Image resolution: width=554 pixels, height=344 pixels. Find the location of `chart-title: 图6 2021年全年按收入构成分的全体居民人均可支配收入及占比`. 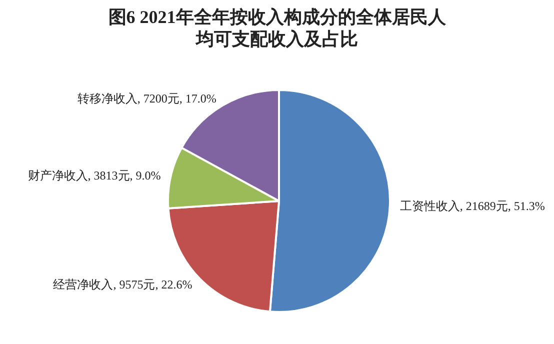

chart-title: 图6 2021年全年按收入构成分的全体居民人均可支配收入及占比 is located at coordinates (277, 28).